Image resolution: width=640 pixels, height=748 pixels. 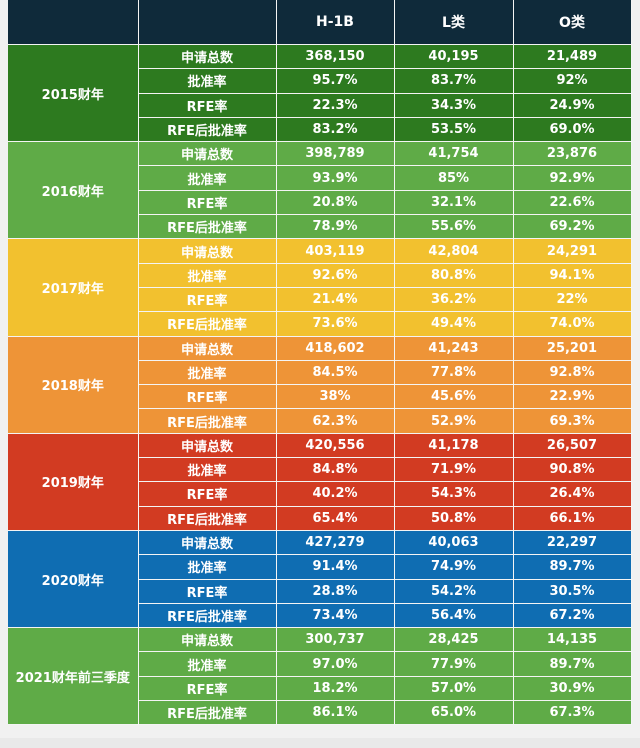 What do you see at coordinates (335, 713) in the screenshot?
I see `h1b-value: 86.1%` at bounding box center [335, 713].